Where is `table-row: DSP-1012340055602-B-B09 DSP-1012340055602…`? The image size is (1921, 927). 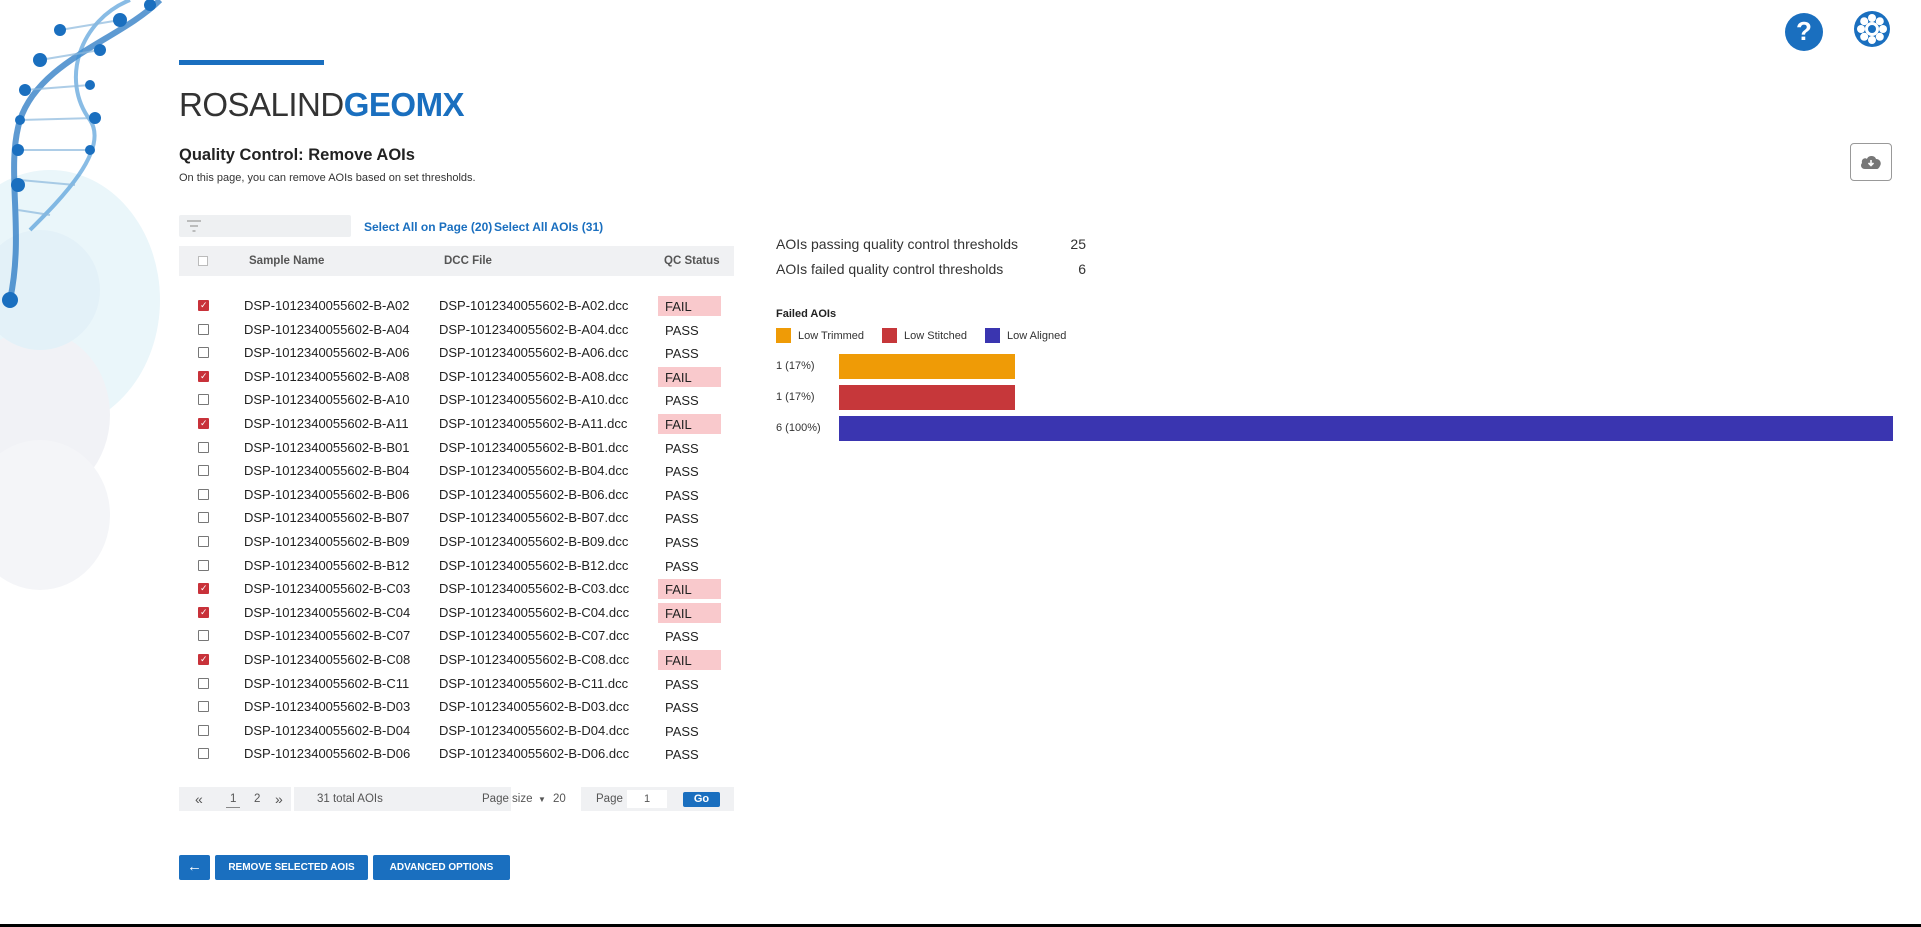 table-row: DSP-1012340055602-B-B09 DSP-1012340055602… is located at coordinates (456, 543).